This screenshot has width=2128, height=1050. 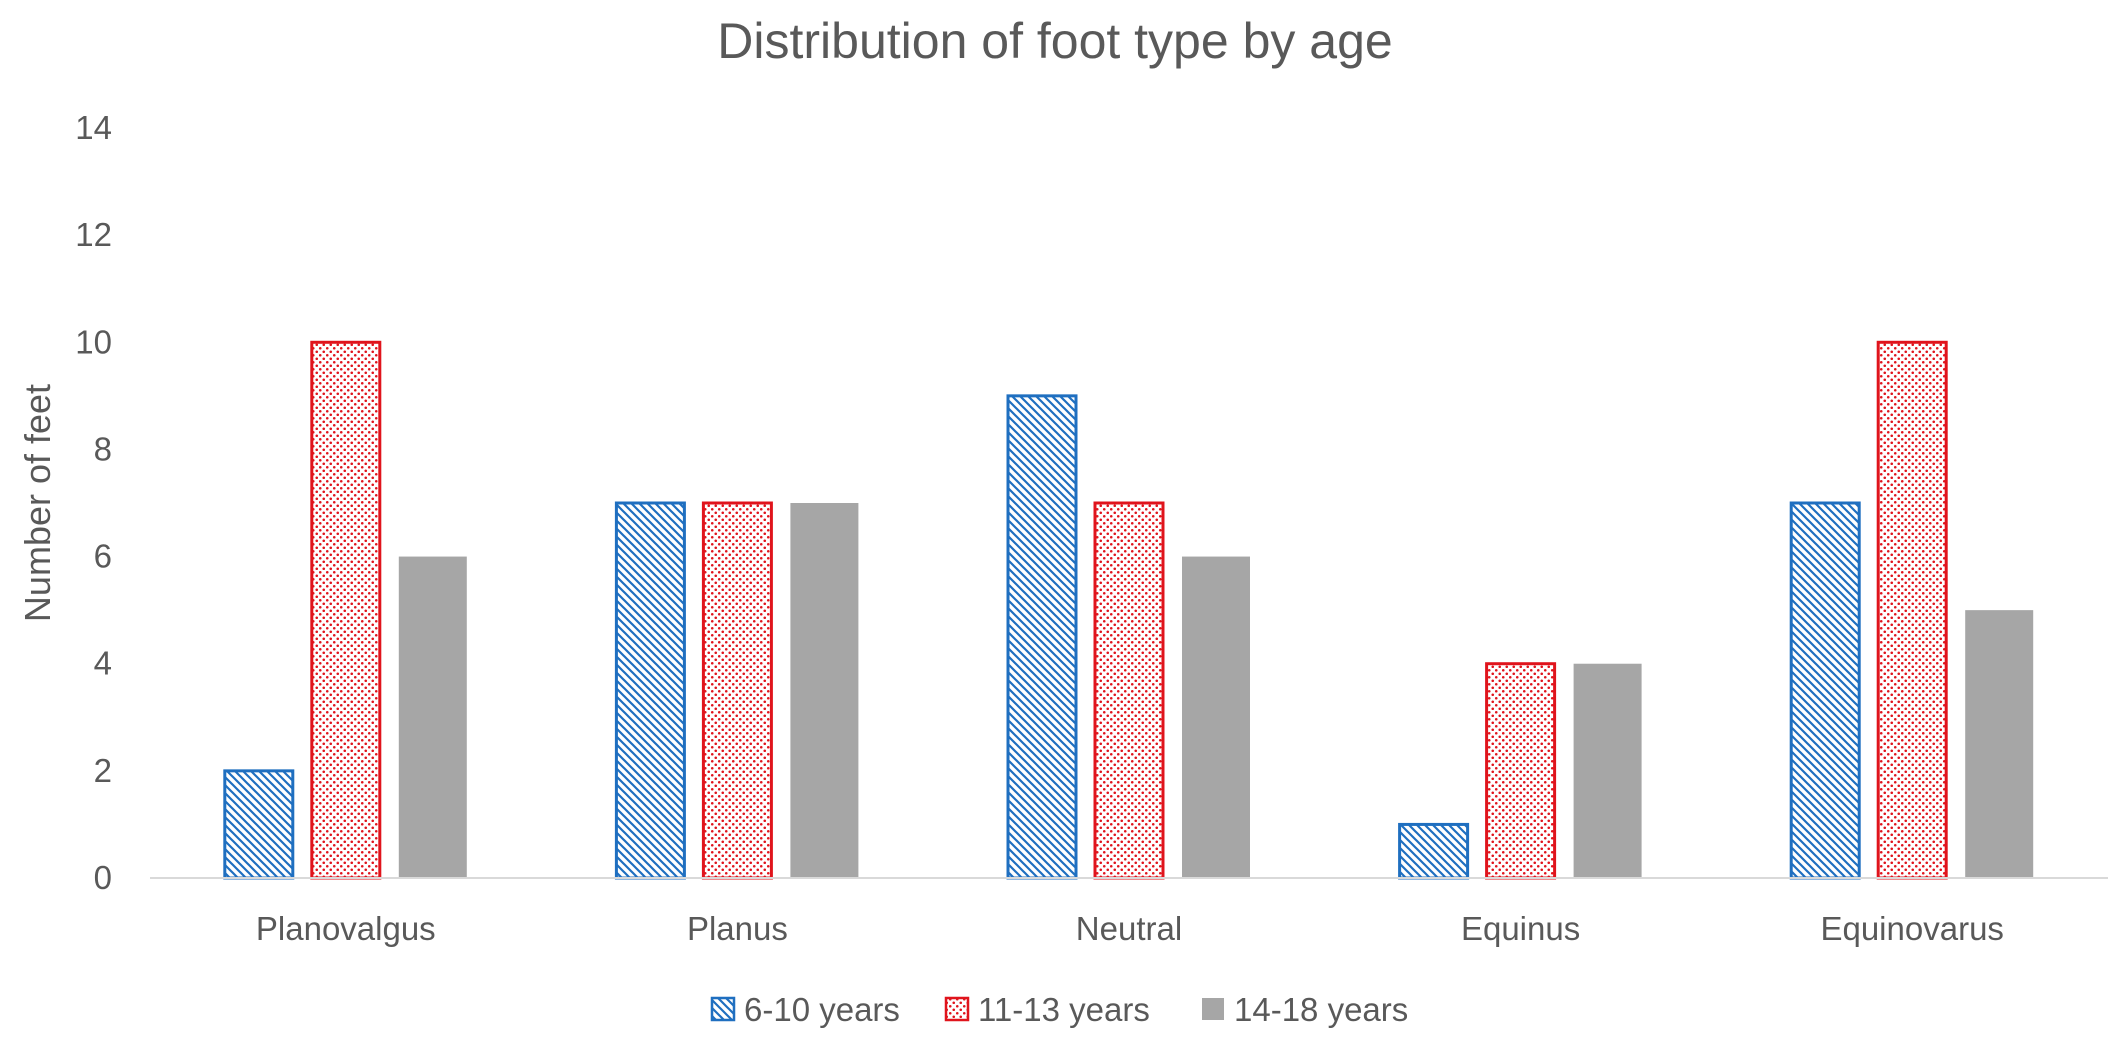 I want to click on x-tick-label: Neutral, so click(x=1129, y=928).